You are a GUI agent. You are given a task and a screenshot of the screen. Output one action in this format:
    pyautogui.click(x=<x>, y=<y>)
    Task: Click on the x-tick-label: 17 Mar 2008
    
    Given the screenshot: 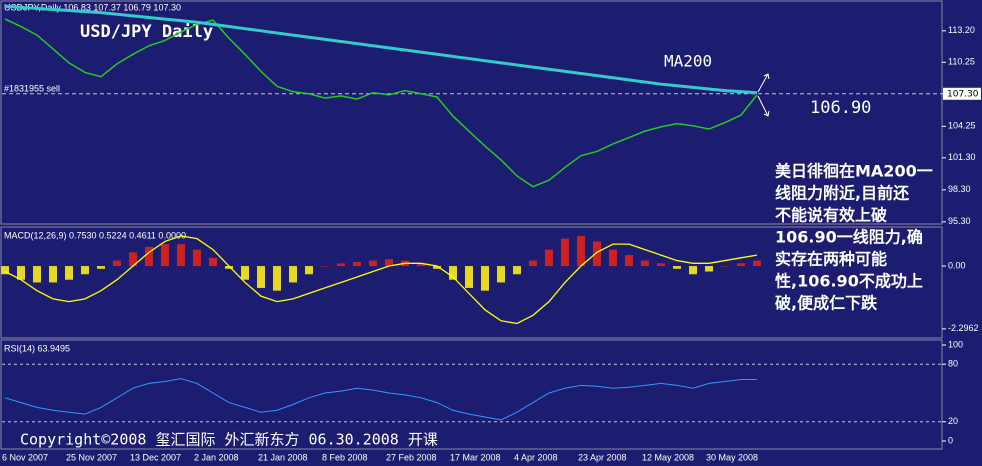 What is the action you would take?
    pyautogui.click(x=475, y=457)
    